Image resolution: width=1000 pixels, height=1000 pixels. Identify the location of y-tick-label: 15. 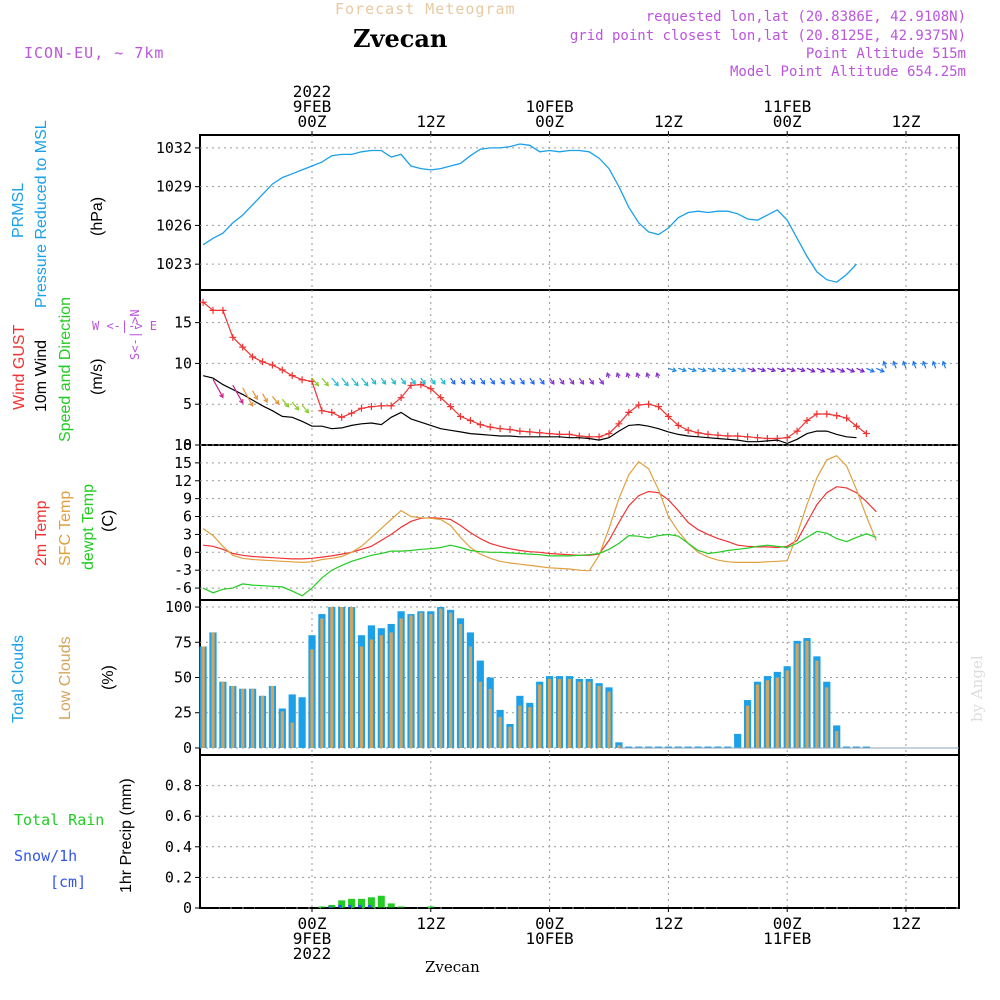
(183, 323).